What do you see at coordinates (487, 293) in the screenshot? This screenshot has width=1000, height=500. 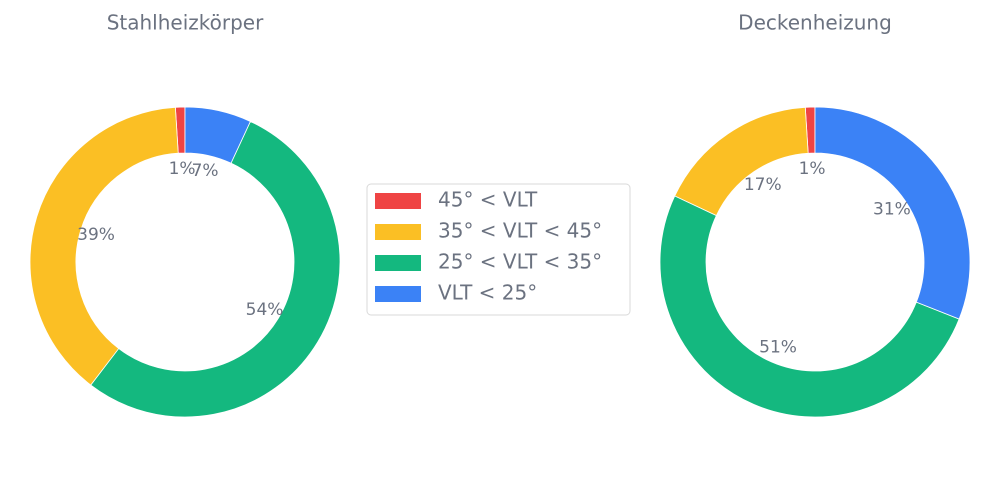 I see `legend-label: VLT < 25°` at bounding box center [487, 293].